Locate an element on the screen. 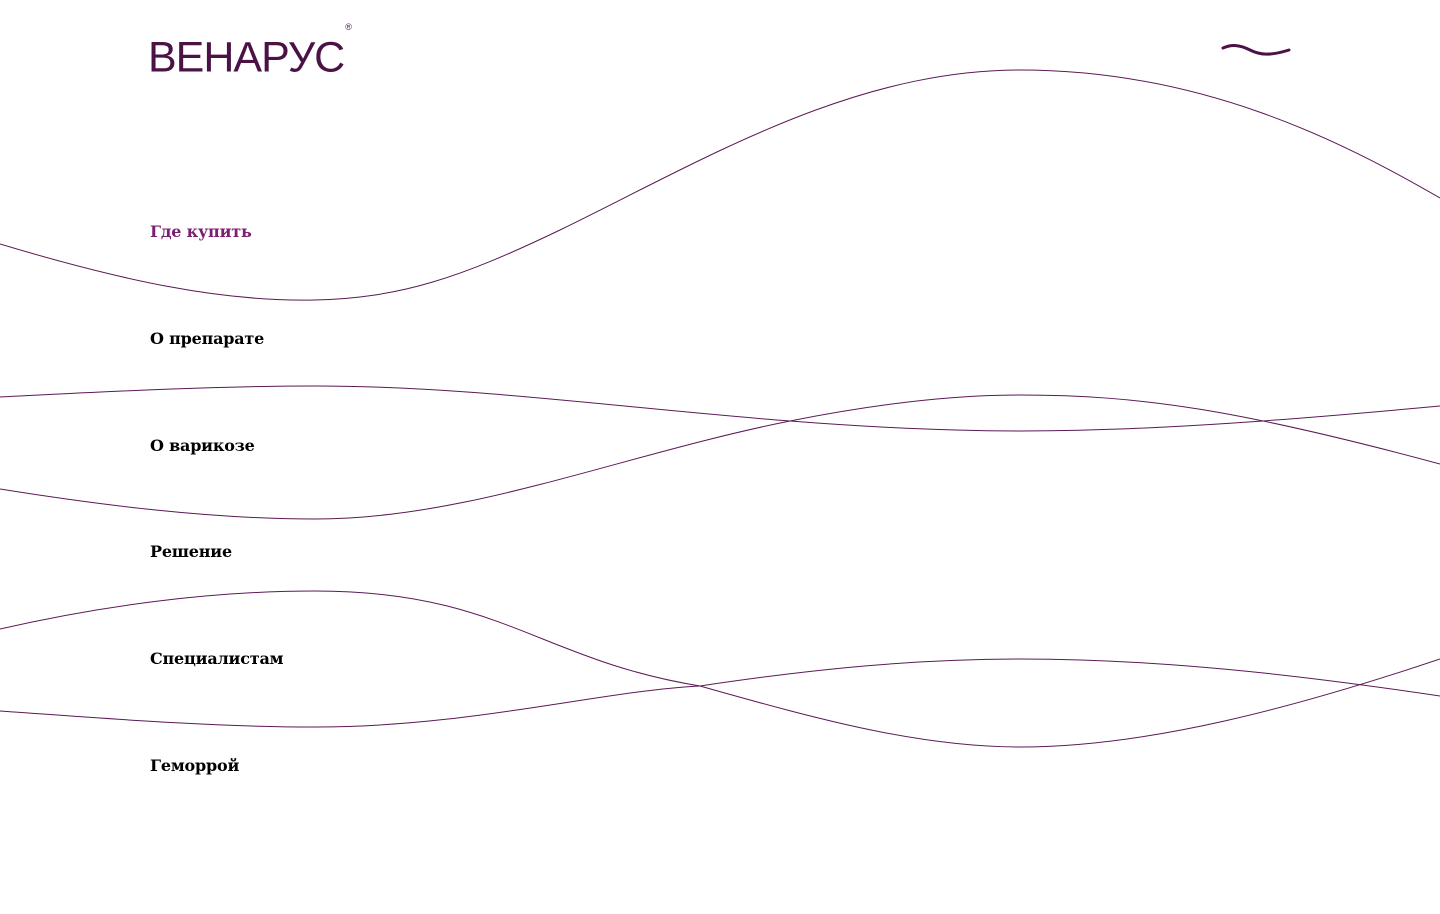  nav-link-about-varicose: О варикозе is located at coordinates (202, 445).